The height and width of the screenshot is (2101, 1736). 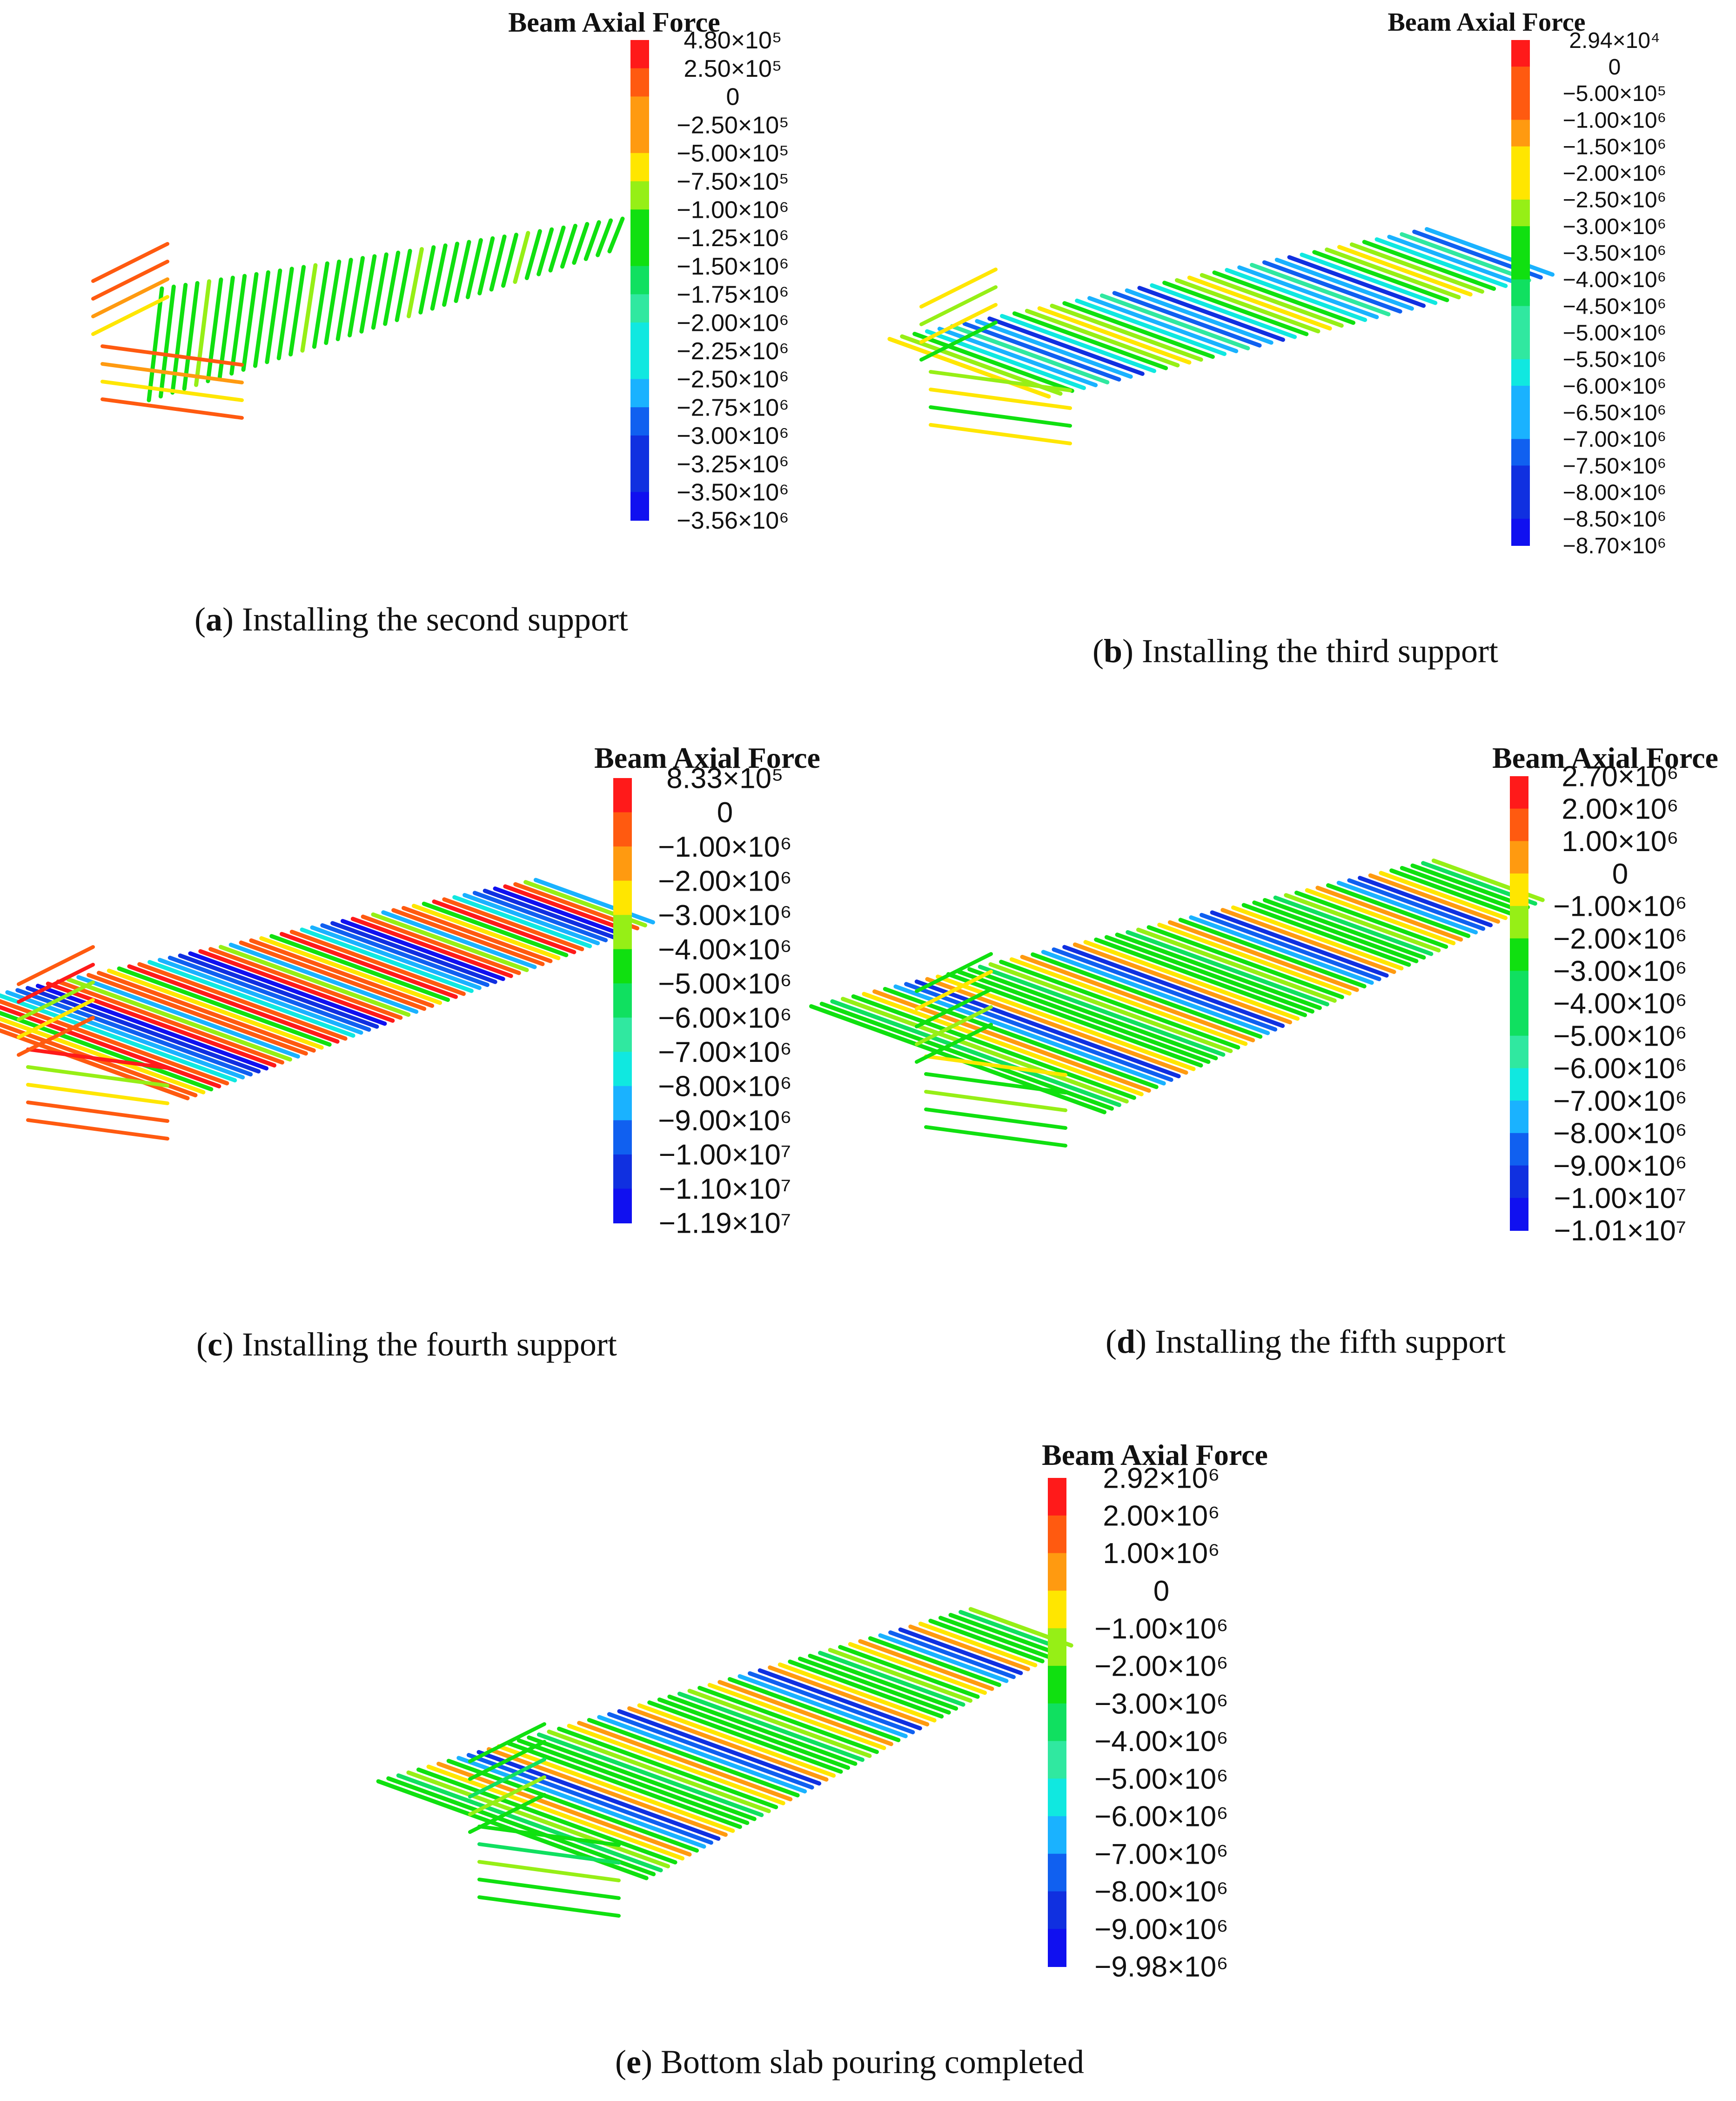 I want to click on legend-label: −5.00×10⁵, so click(x=1615, y=93).